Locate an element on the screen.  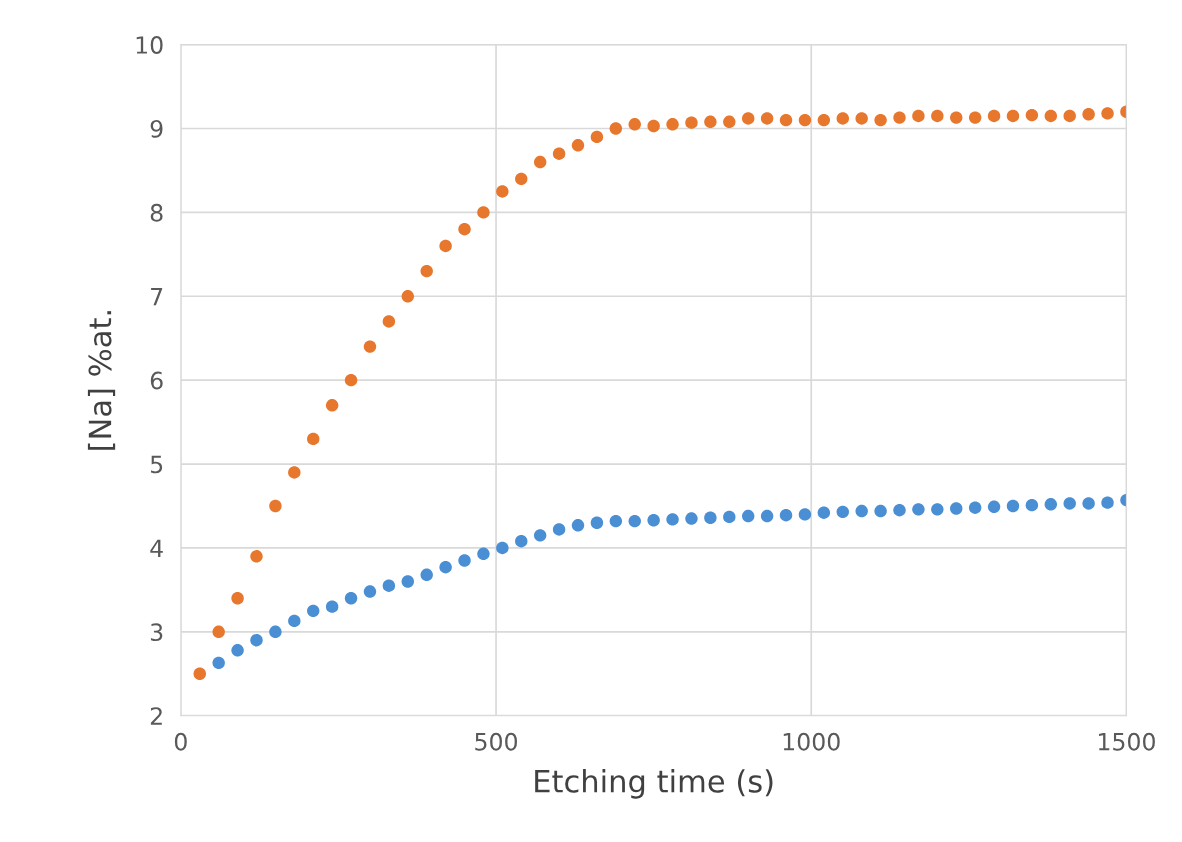
y-tick-label: 9 is located at coordinates (156, 128).